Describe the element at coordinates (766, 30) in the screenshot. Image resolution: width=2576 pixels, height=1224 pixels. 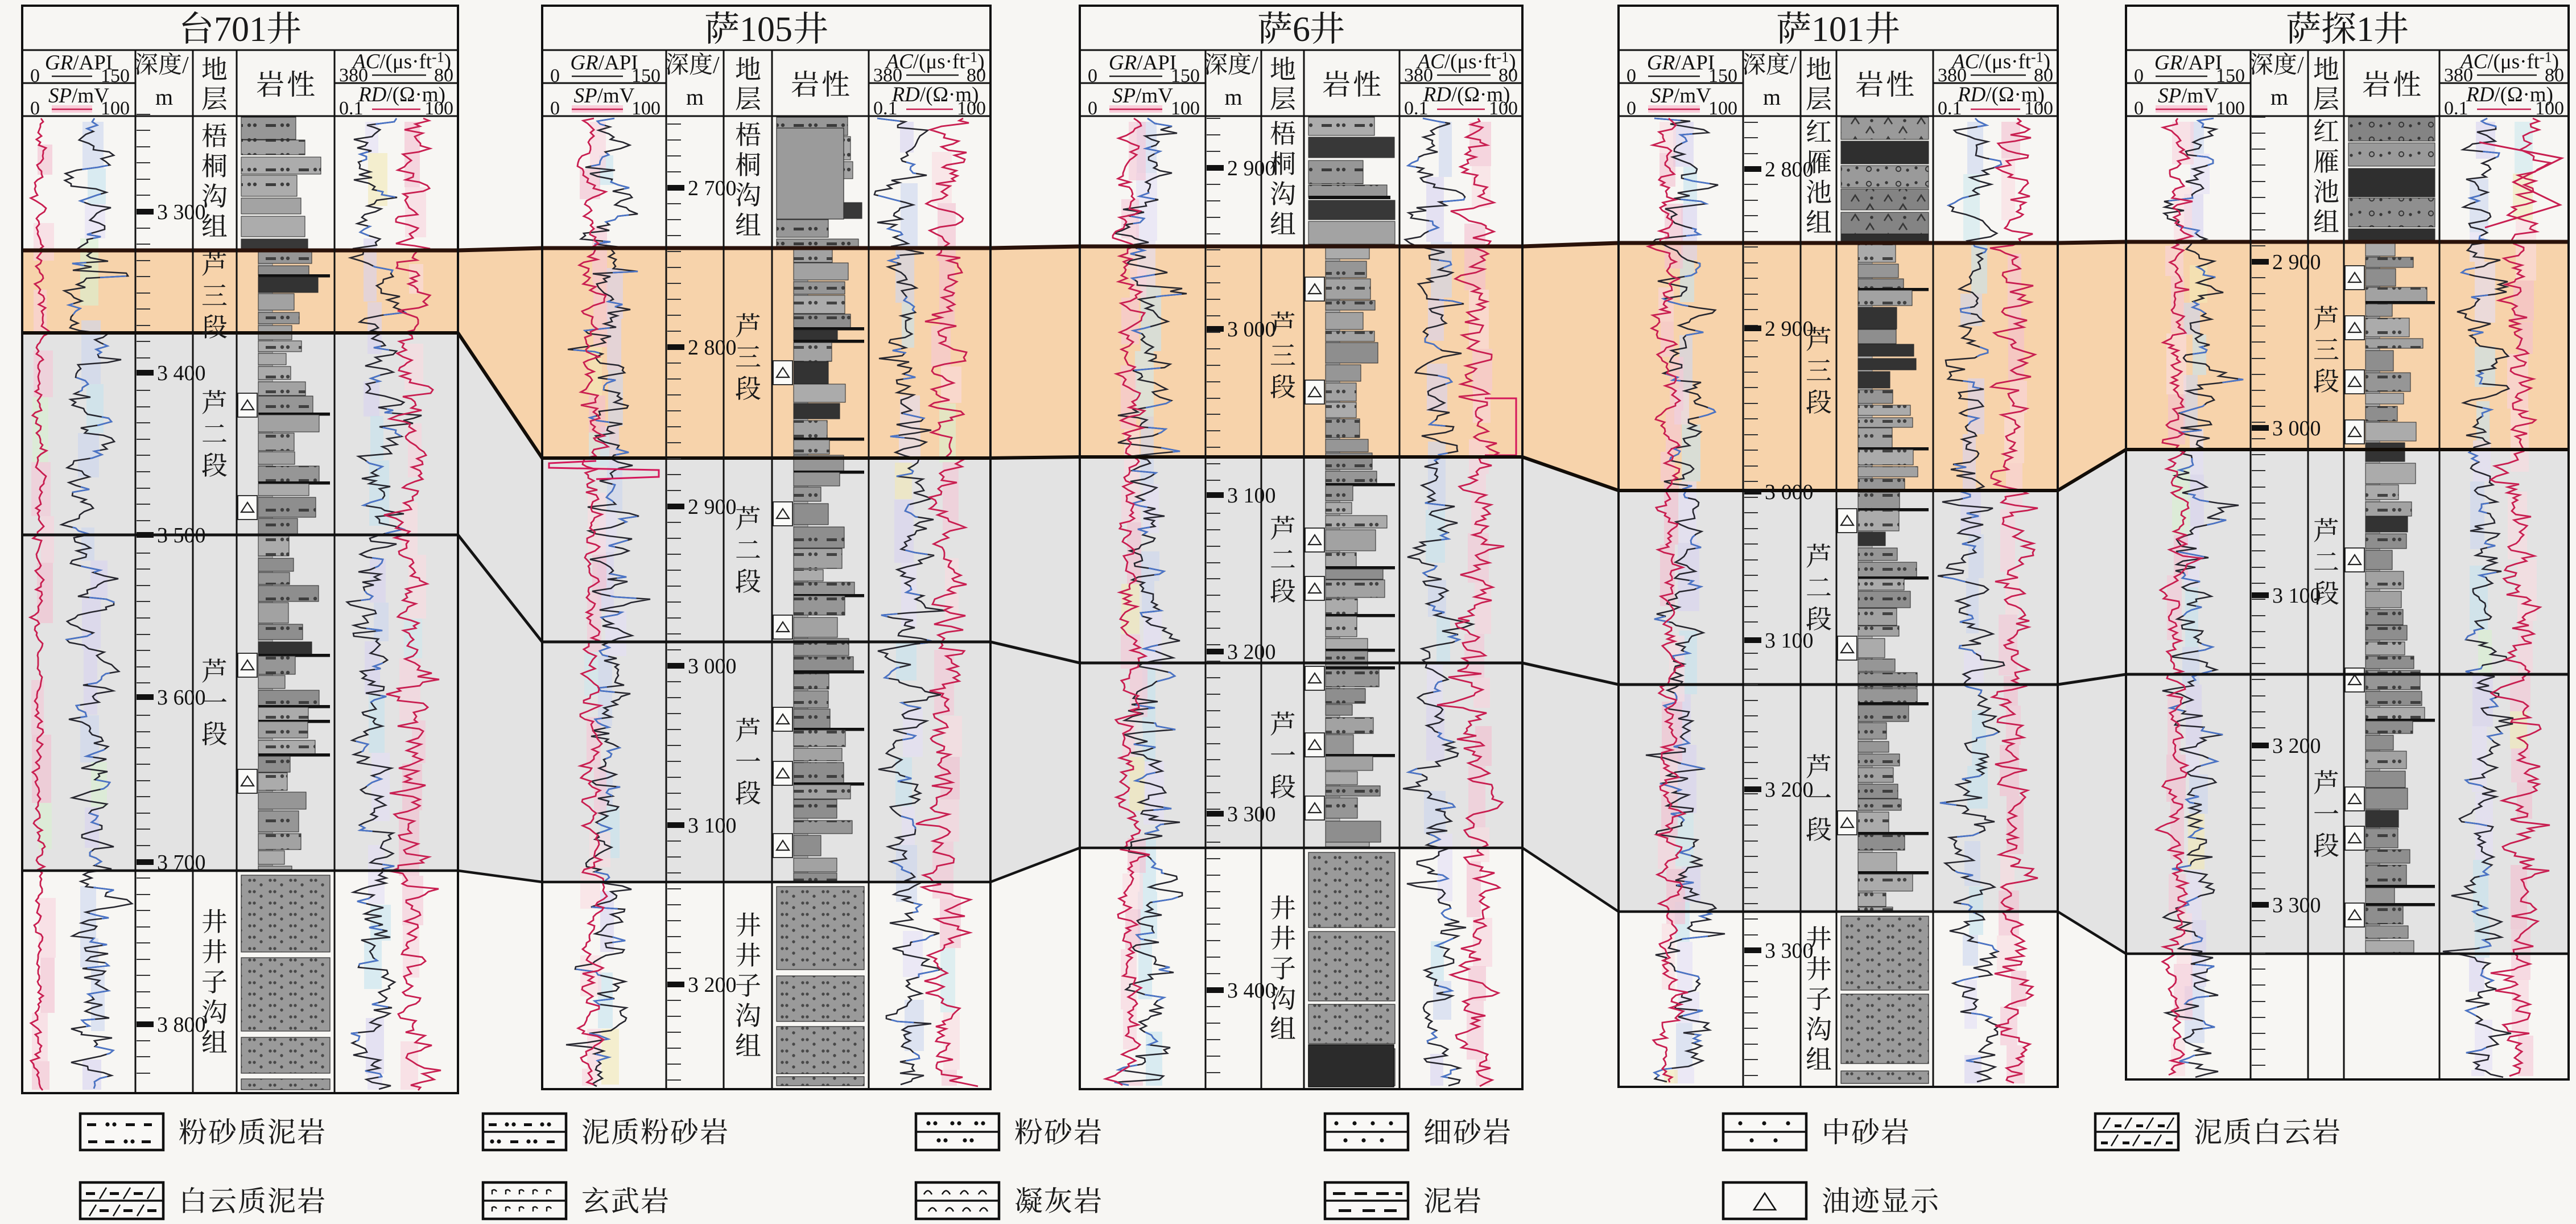
I see `svg-text: 105` at that location.